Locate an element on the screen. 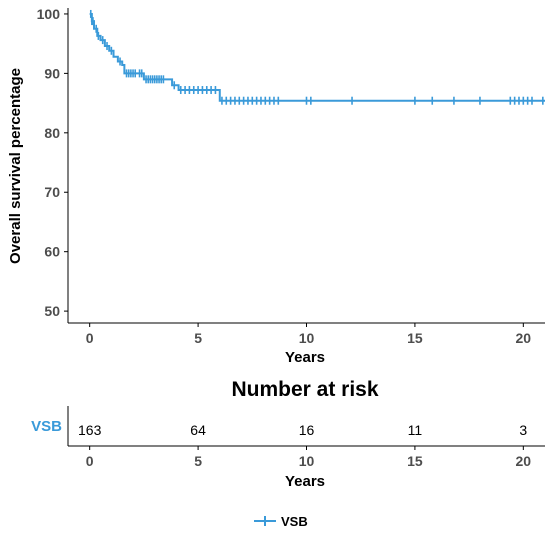 This screenshot has height=533, width=550. risk-x-tick-label: 20 is located at coordinates (524, 461).